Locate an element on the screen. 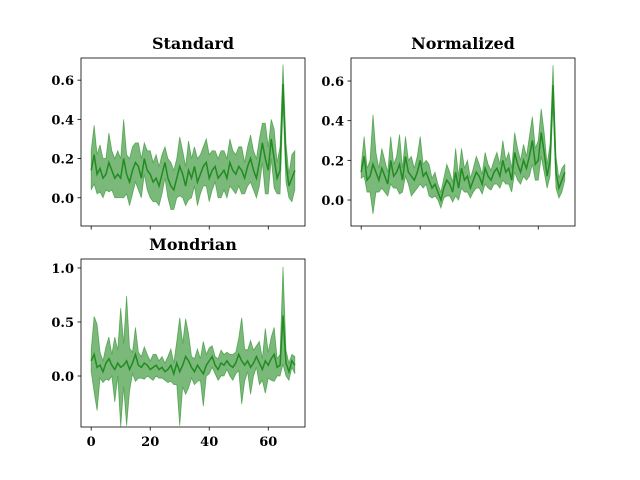 The image size is (640, 480). x-tick-label: 40 is located at coordinates (209, 442).